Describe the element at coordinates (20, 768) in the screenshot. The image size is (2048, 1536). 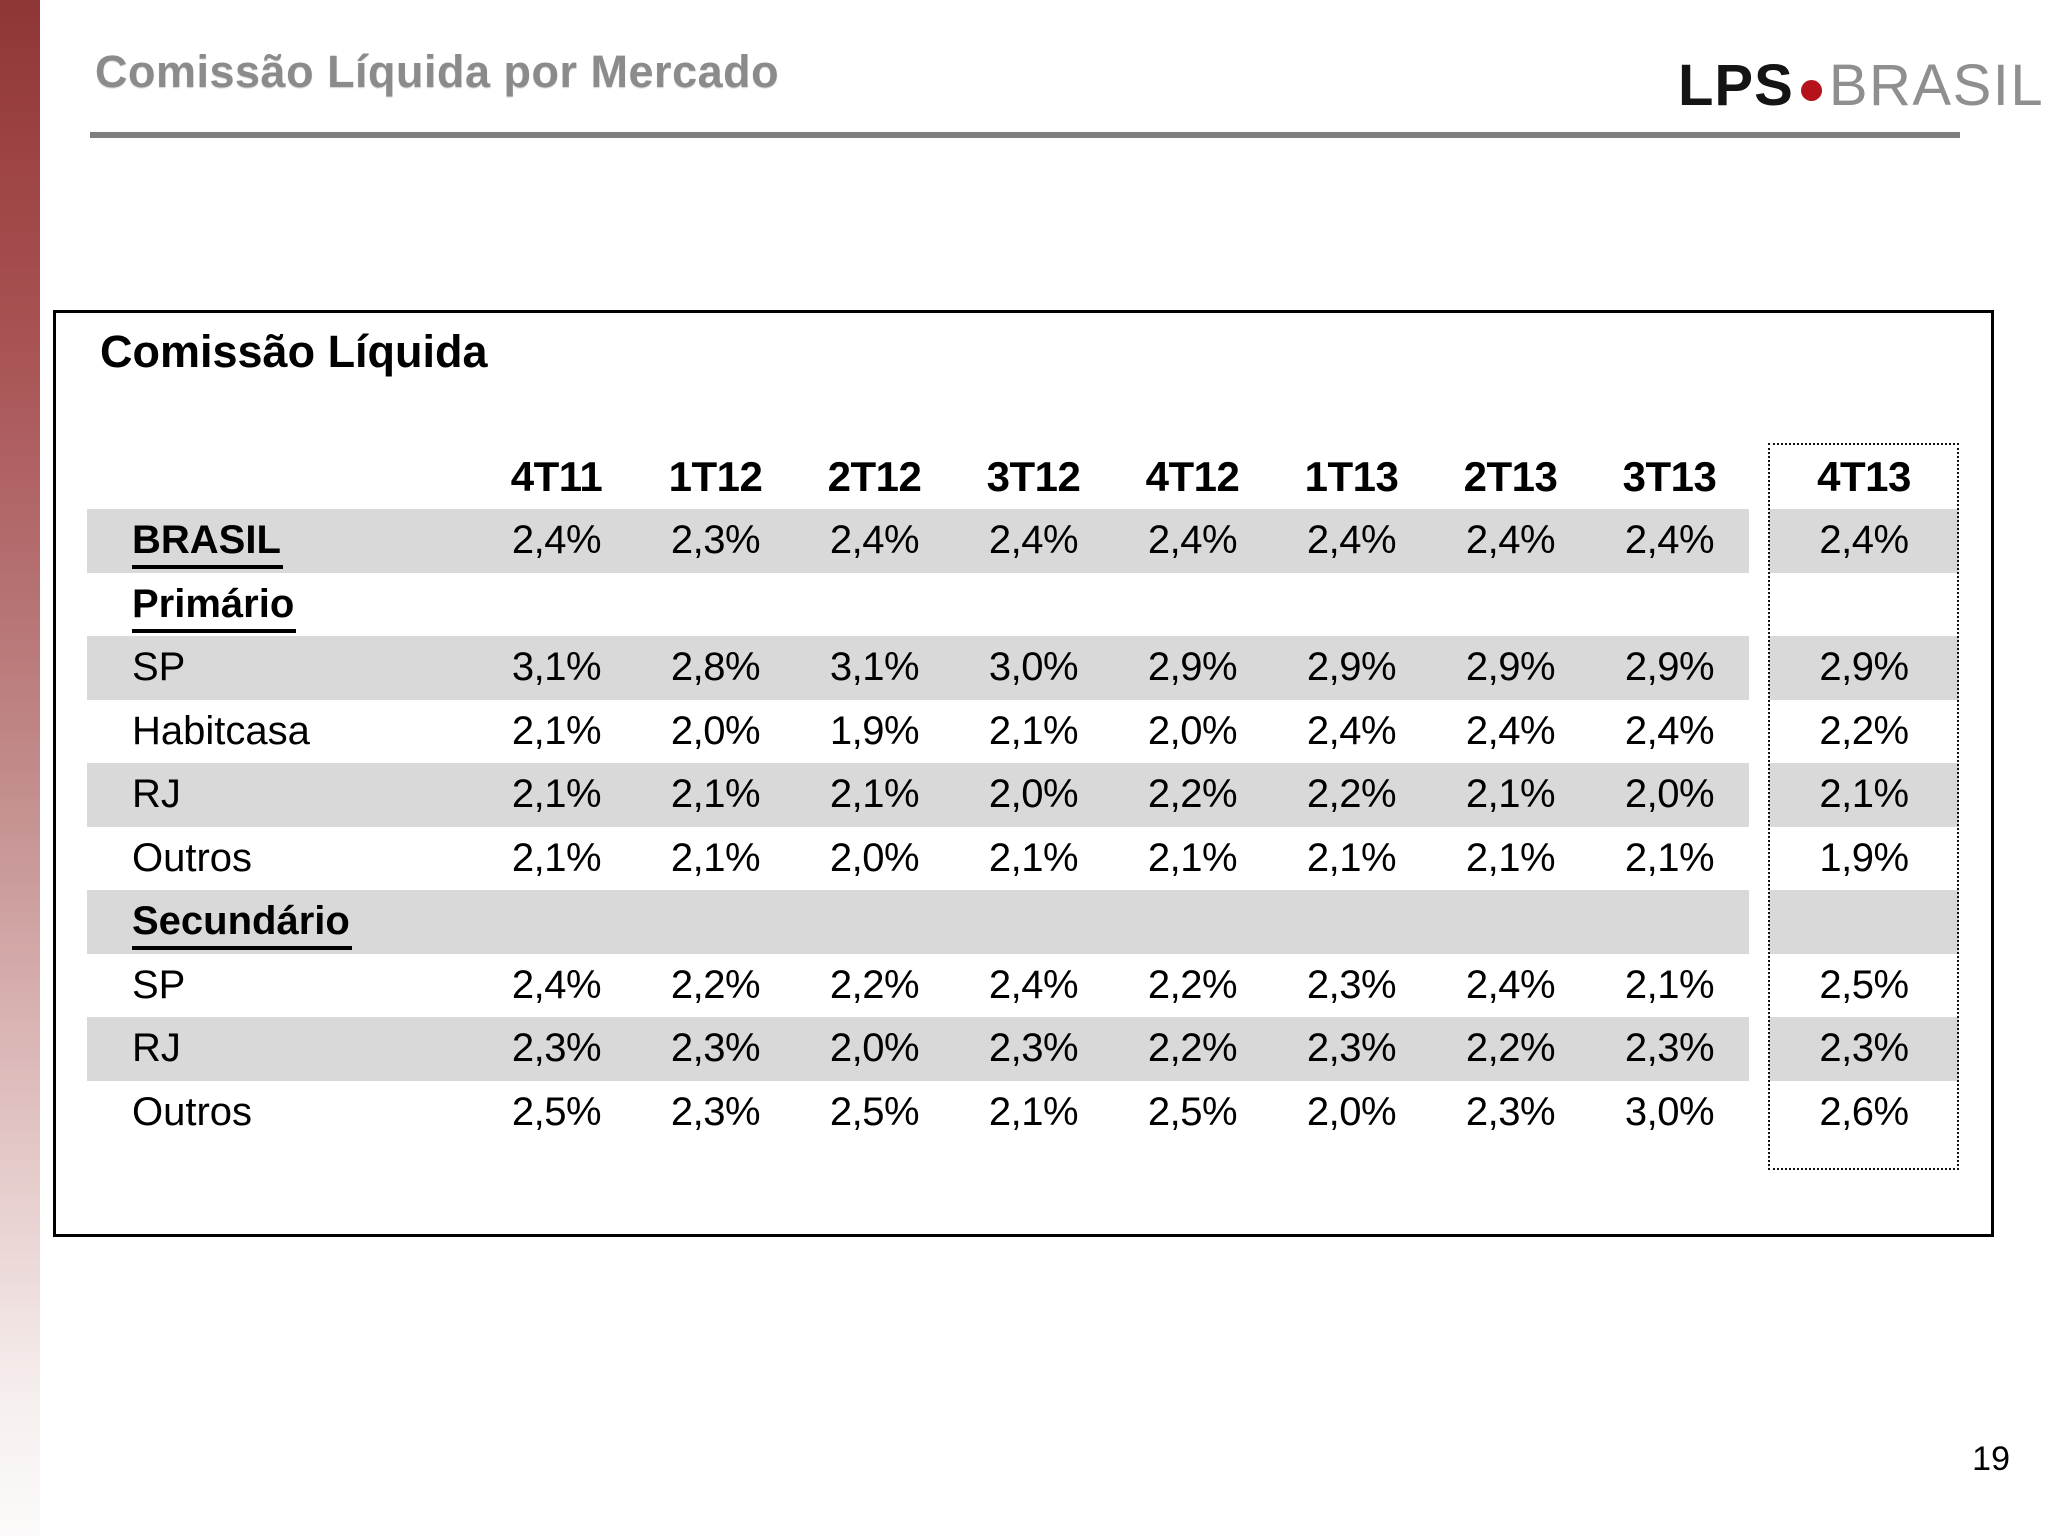
I see `left-gradient-strip` at that location.